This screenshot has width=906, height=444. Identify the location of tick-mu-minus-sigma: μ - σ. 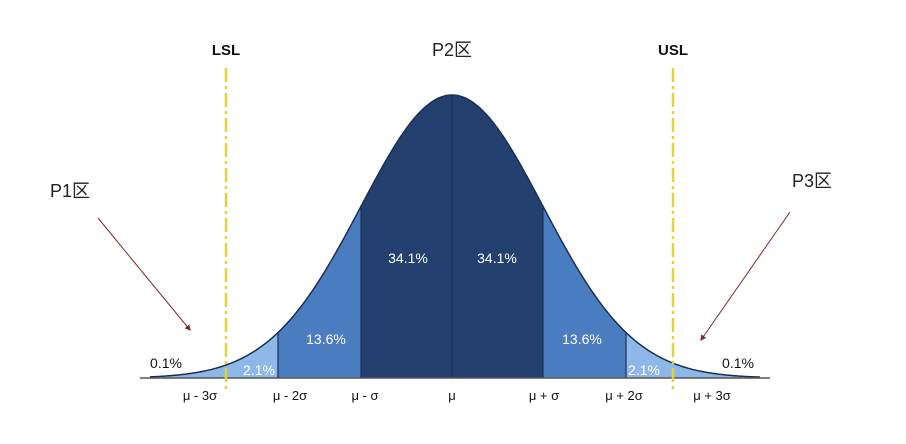
(364, 395).